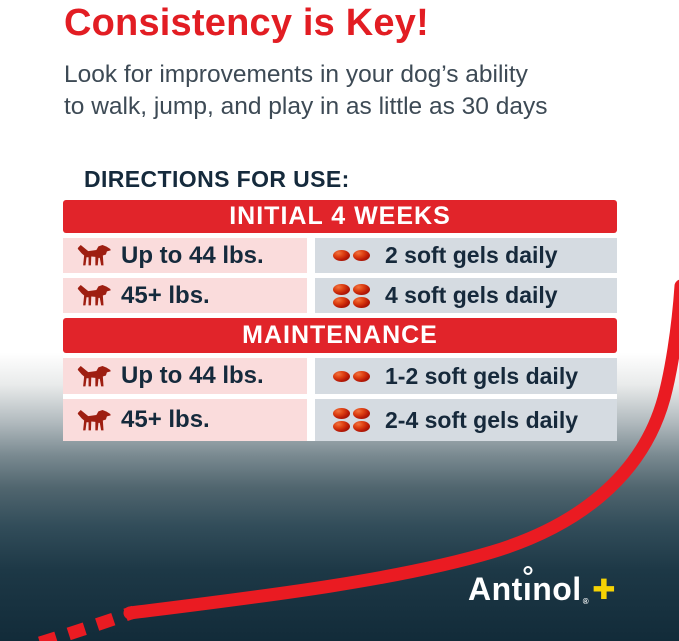  What do you see at coordinates (482, 419) in the screenshot?
I see `dose-label: 2-4 soft gels daily` at bounding box center [482, 419].